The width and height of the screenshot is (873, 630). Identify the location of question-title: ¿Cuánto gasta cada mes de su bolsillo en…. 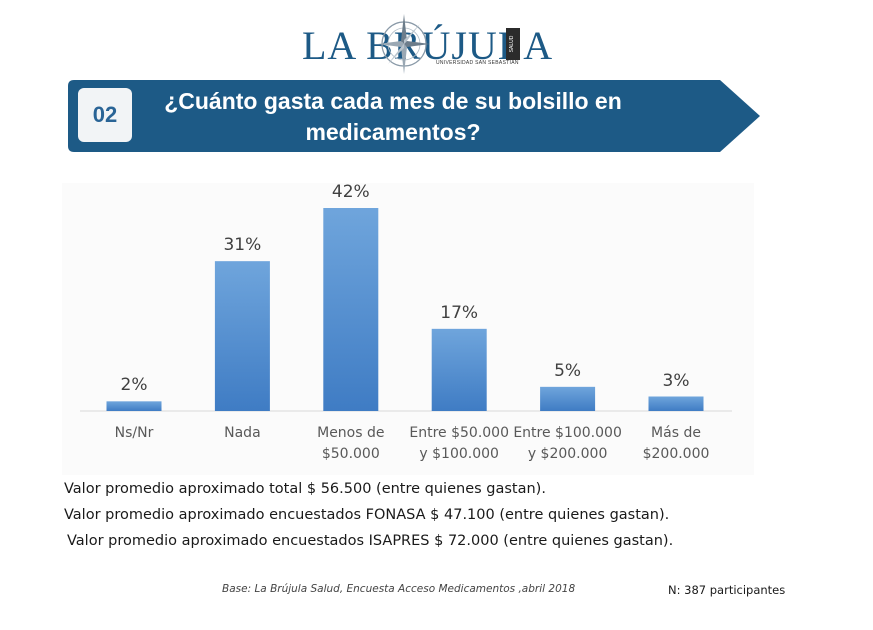
(393, 117).